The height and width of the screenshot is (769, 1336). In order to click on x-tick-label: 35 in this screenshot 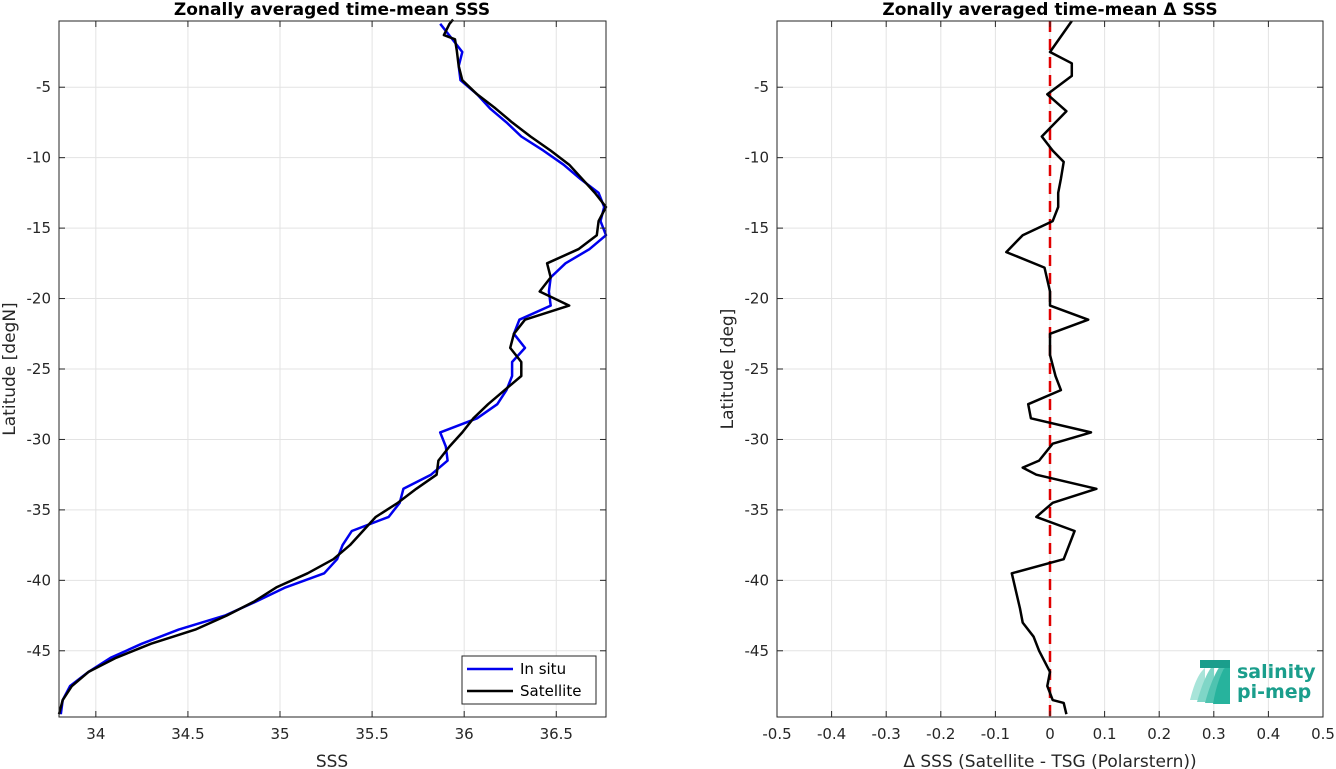, I will do `click(279, 734)`.